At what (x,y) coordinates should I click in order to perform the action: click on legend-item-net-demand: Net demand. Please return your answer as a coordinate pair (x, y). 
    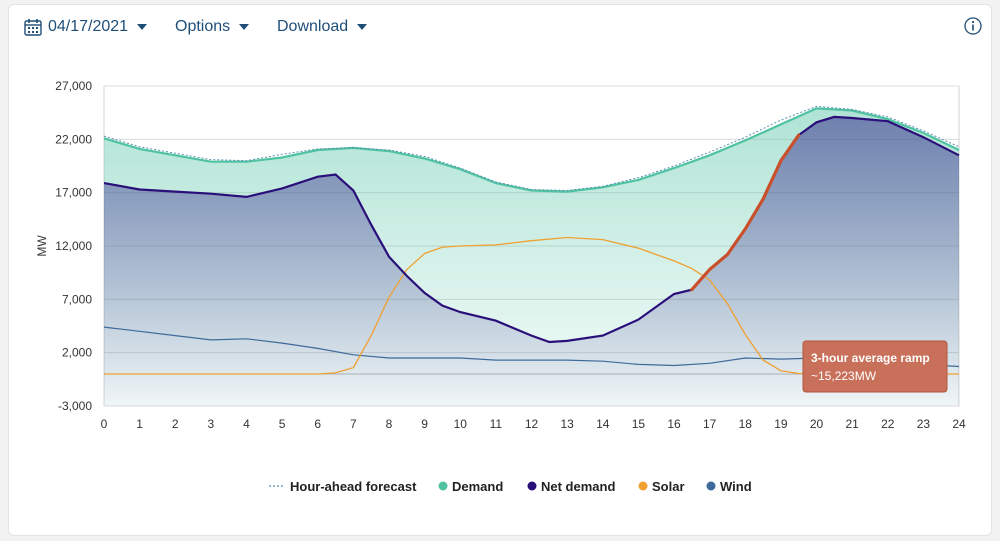
    Looking at the image, I should click on (571, 486).